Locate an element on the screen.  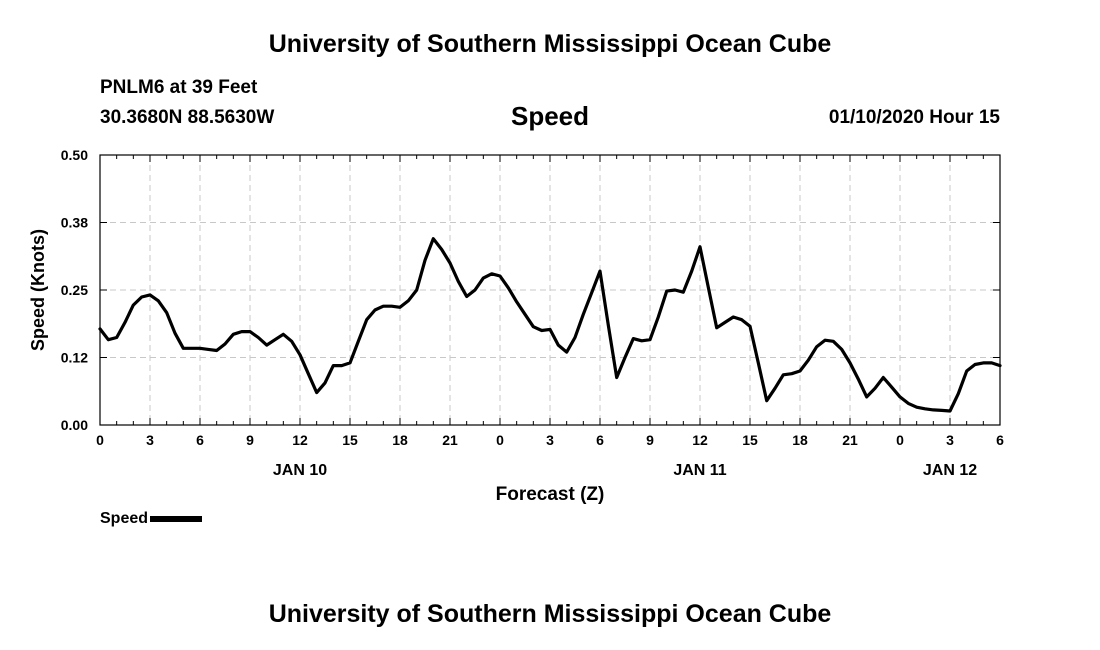
legend-label: Speed is located at coordinates (124, 518).